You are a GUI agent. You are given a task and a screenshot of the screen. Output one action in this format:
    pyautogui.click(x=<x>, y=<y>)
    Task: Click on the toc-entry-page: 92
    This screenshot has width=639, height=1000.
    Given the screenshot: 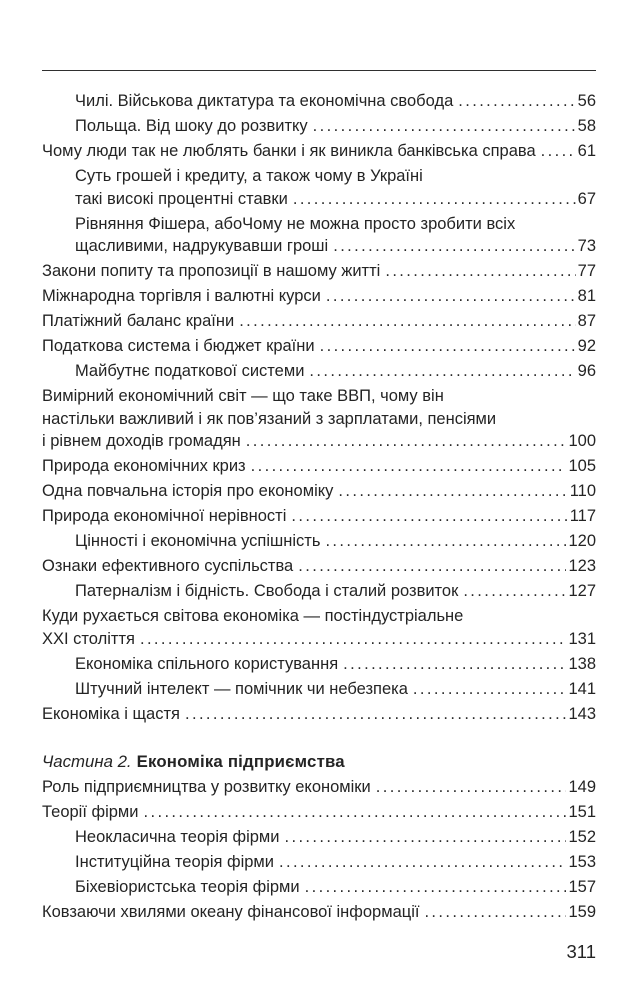 What is the action you would take?
    pyautogui.click(x=586, y=346)
    